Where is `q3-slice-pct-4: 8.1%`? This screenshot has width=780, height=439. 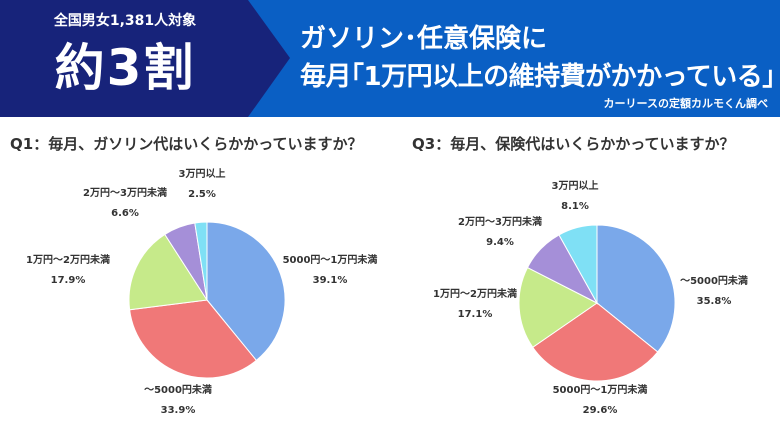
q3-slice-pct-4: 8.1% is located at coordinates (575, 206).